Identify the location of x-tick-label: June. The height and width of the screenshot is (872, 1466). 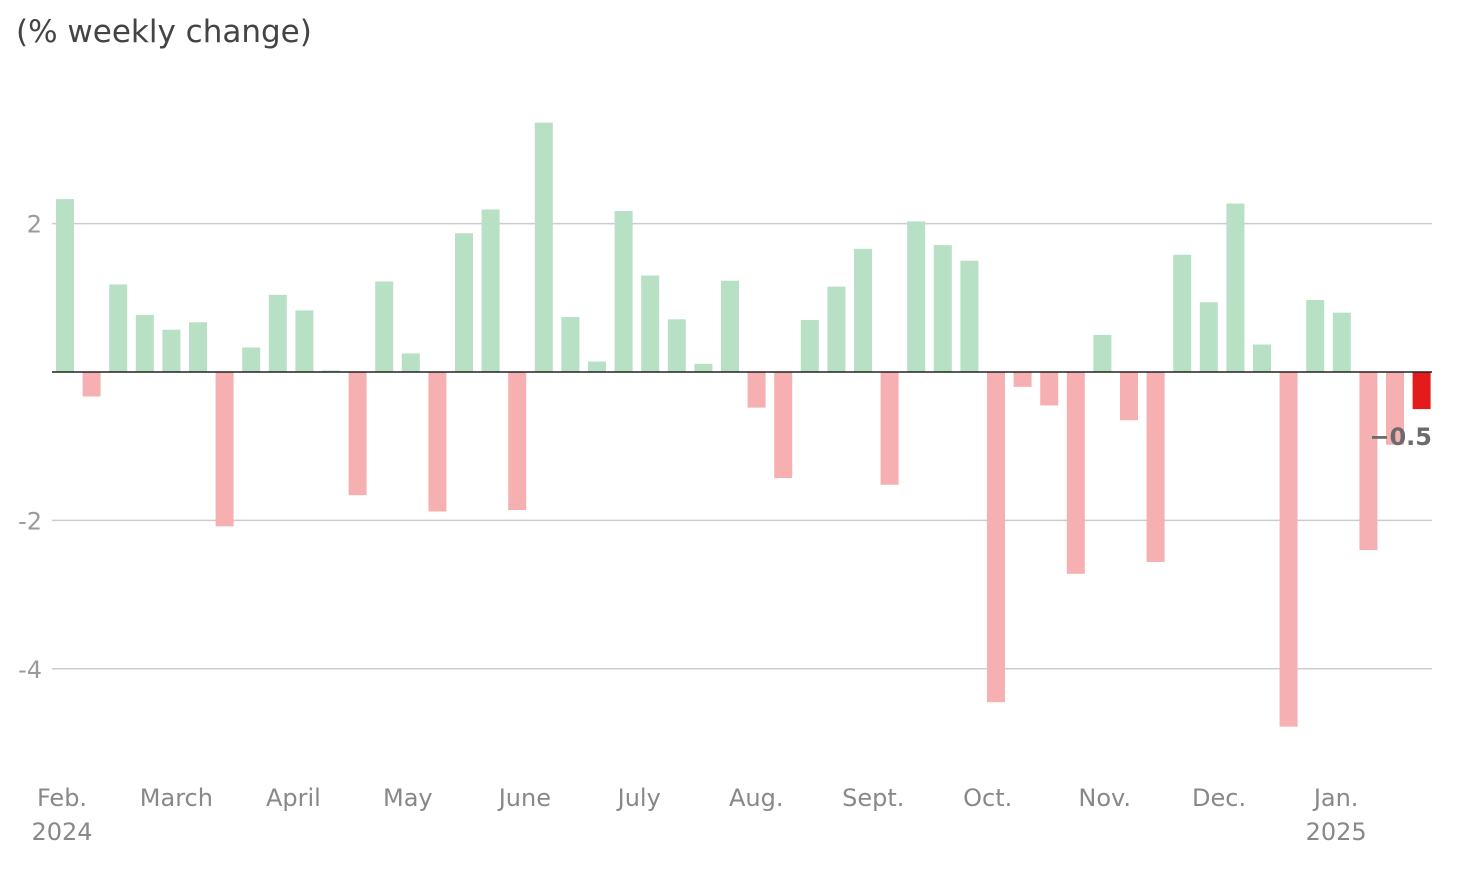
(524, 798).